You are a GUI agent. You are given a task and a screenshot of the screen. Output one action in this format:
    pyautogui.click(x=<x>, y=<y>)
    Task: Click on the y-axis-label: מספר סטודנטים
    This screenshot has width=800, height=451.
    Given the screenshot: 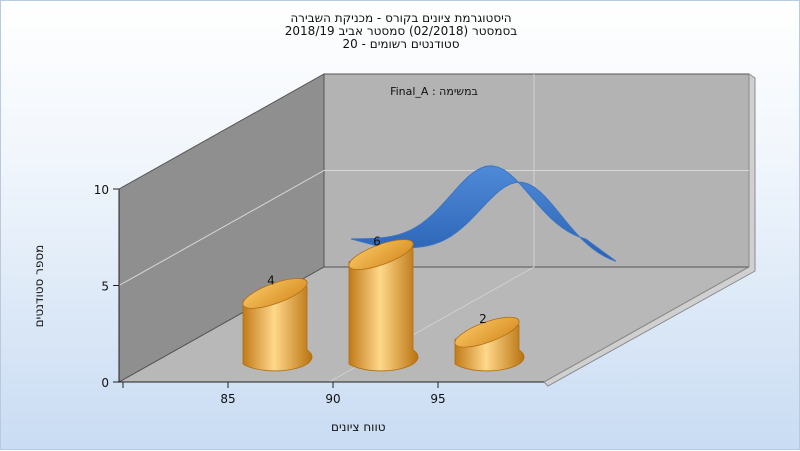 What is the action you would take?
    pyautogui.click(x=39, y=286)
    